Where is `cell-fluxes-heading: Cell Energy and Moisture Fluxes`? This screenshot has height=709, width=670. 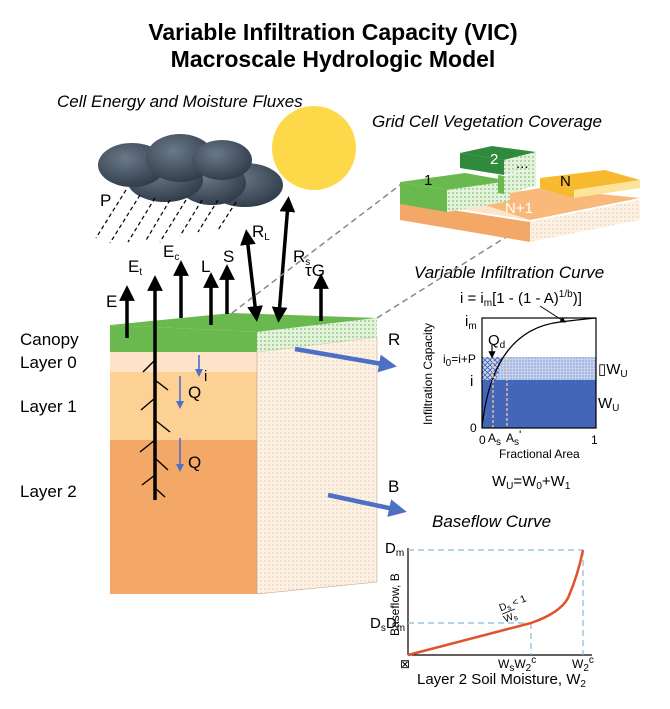 cell-fluxes-heading: Cell Energy and Moisture Fluxes is located at coordinates (180, 101).